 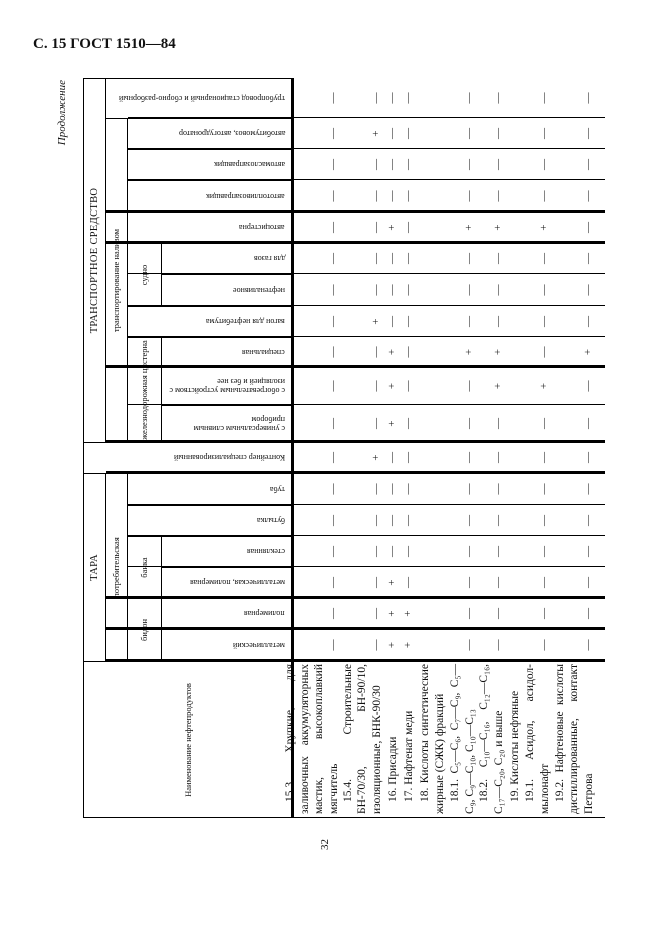 I want to click on header-tube: туба, so click(x=210, y=489).